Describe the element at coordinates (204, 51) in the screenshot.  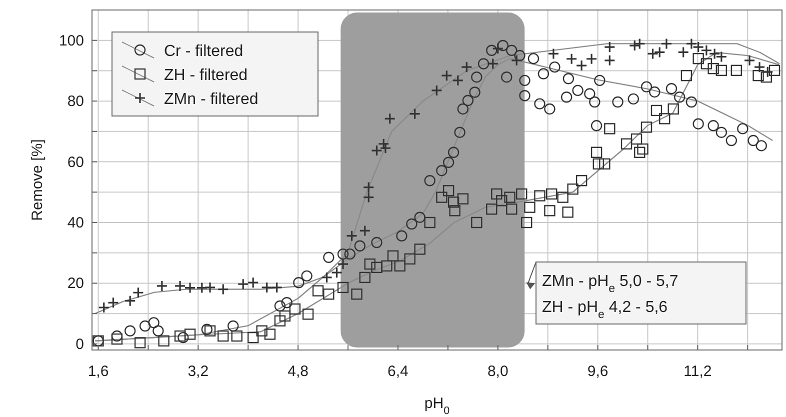
I see `legend-label: Cr - filtered` at that location.